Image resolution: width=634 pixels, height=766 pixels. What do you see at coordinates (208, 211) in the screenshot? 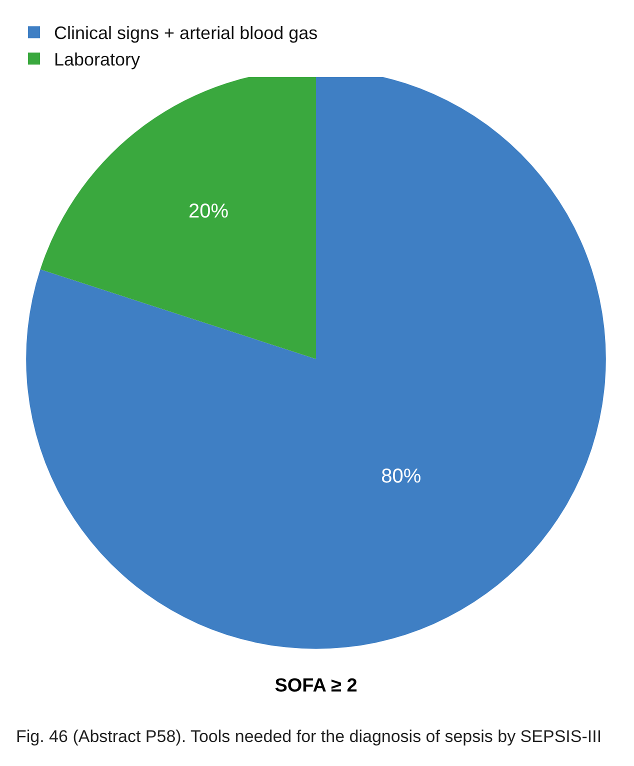
I see `data-label: 20%` at bounding box center [208, 211].